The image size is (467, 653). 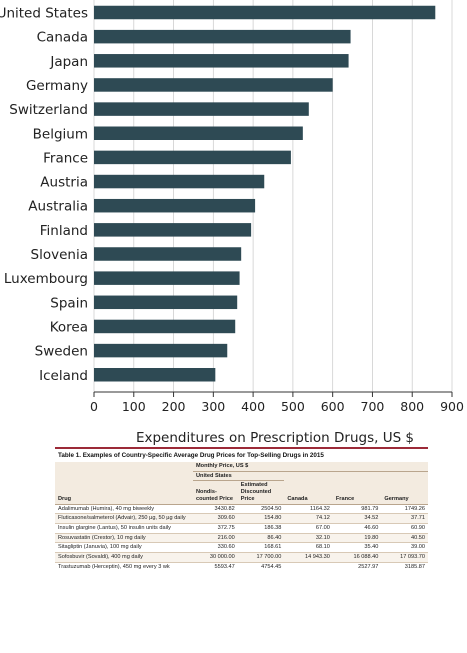 What do you see at coordinates (269, 557) in the screenshot?
I see `cell-discounted: 17 700.00` at bounding box center [269, 557].